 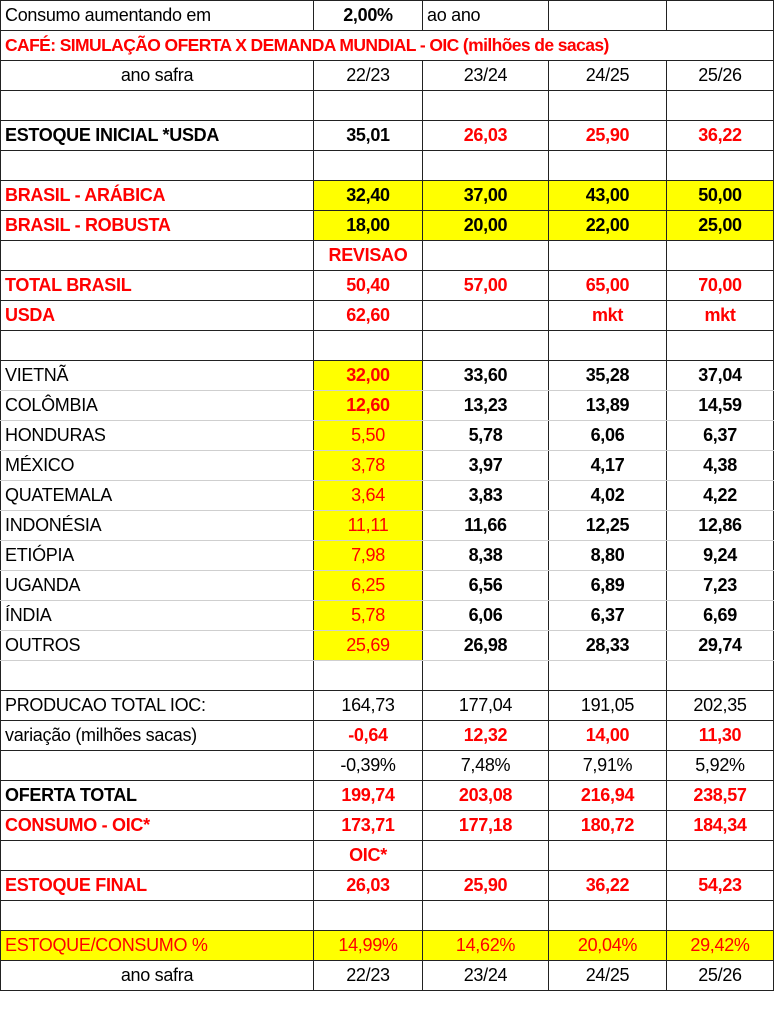 What do you see at coordinates (368, 15) in the screenshot?
I see `consumption-growth-rate: 2,00%` at bounding box center [368, 15].